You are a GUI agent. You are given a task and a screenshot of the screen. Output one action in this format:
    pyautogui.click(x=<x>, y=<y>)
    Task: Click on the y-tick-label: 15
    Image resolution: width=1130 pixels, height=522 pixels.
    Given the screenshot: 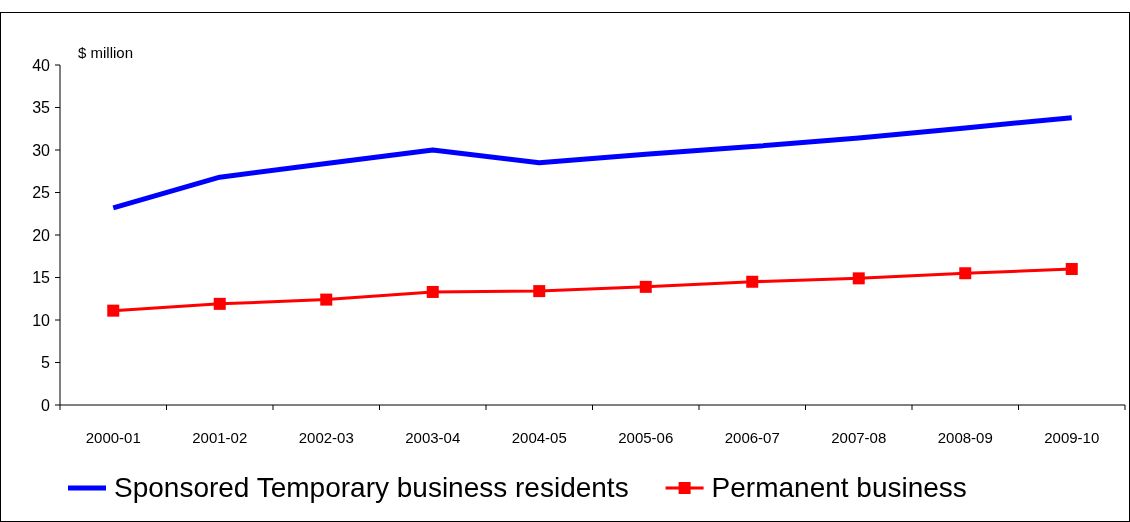 What is the action you would take?
    pyautogui.click(x=41, y=278)
    